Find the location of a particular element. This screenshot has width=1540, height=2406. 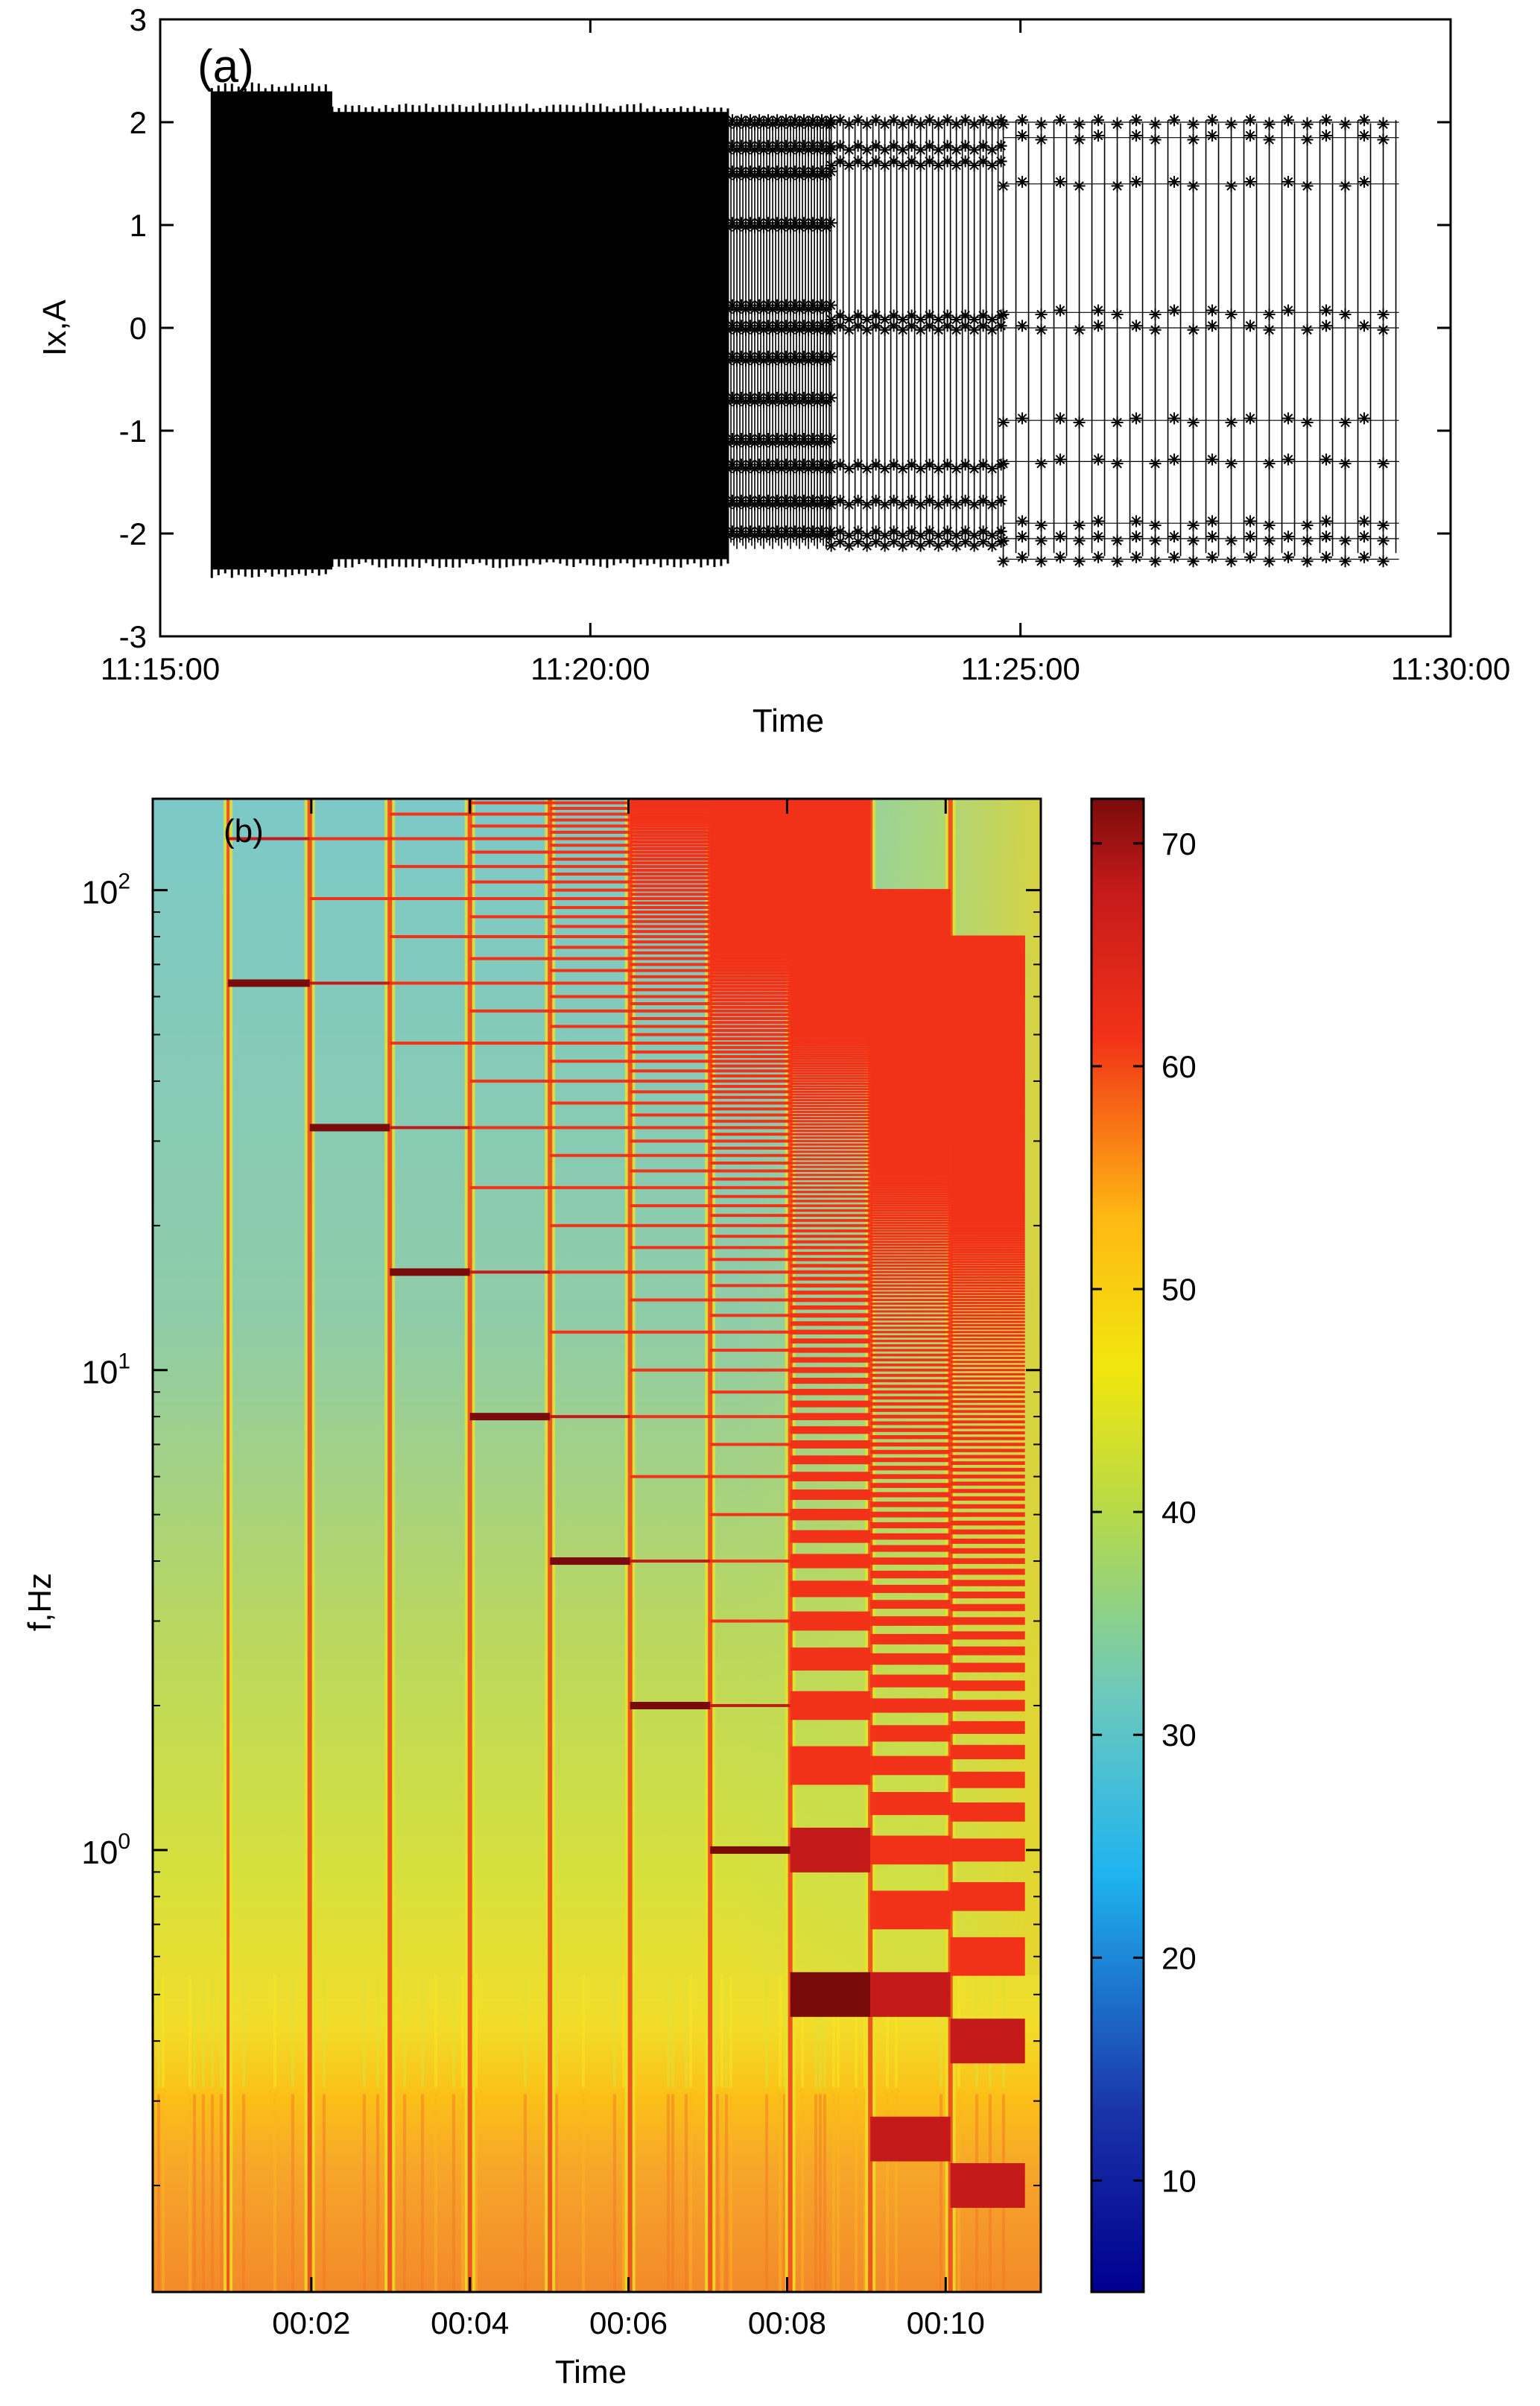

colorbar-tick-label: 30 is located at coordinates (1179, 1735).